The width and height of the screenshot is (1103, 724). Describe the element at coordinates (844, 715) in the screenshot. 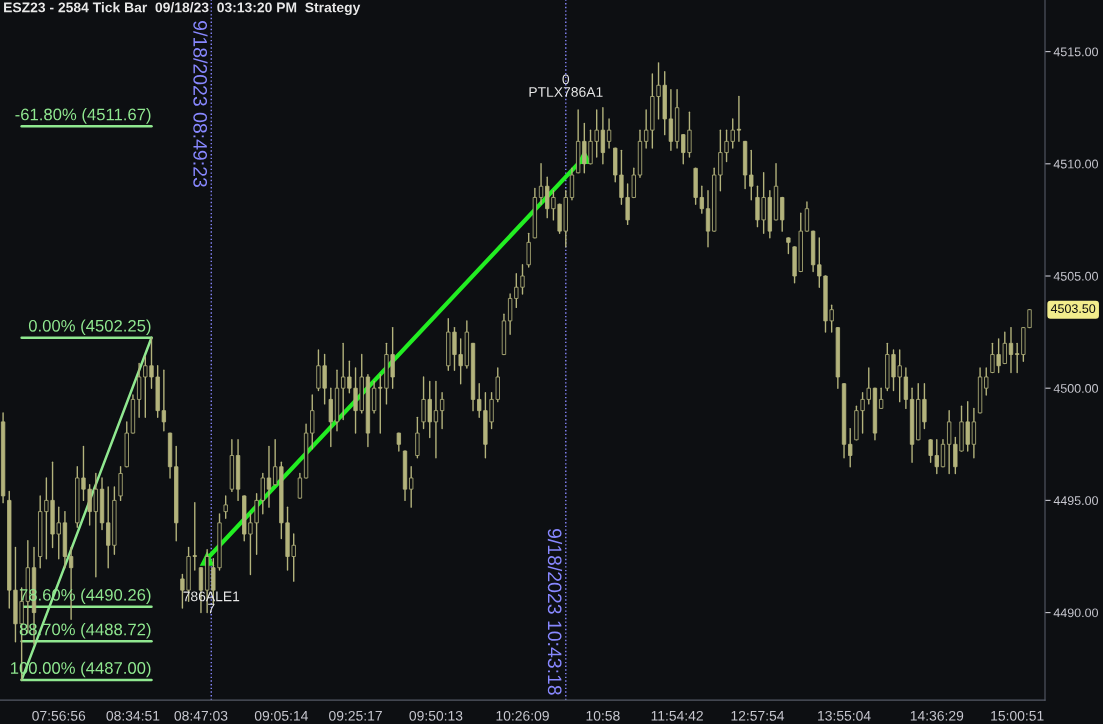

I see `x-tick-label: 13:55:04` at that location.